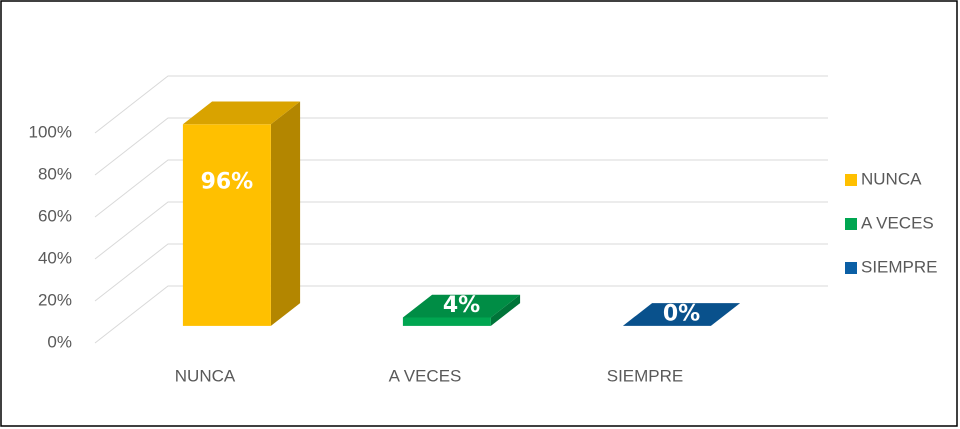 The width and height of the screenshot is (960, 429). What do you see at coordinates (645, 375) in the screenshot?
I see `x-tick-label: SIEMPRE` at bounding box center [645, 375].